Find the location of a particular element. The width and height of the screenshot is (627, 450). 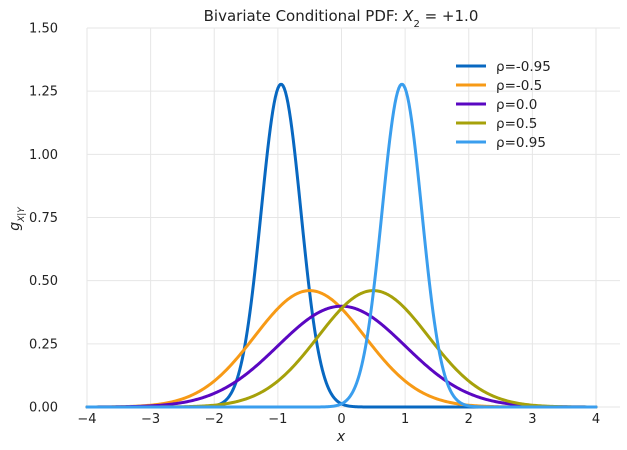

legend-label: ρ=0.0 is located at coordinates (516, 105).